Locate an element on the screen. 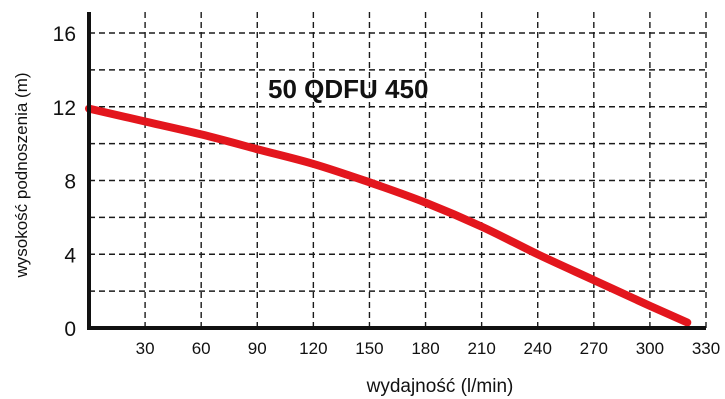  y-tick-labels: 0 4 8 12 16 is located at coordinates (65, 182).